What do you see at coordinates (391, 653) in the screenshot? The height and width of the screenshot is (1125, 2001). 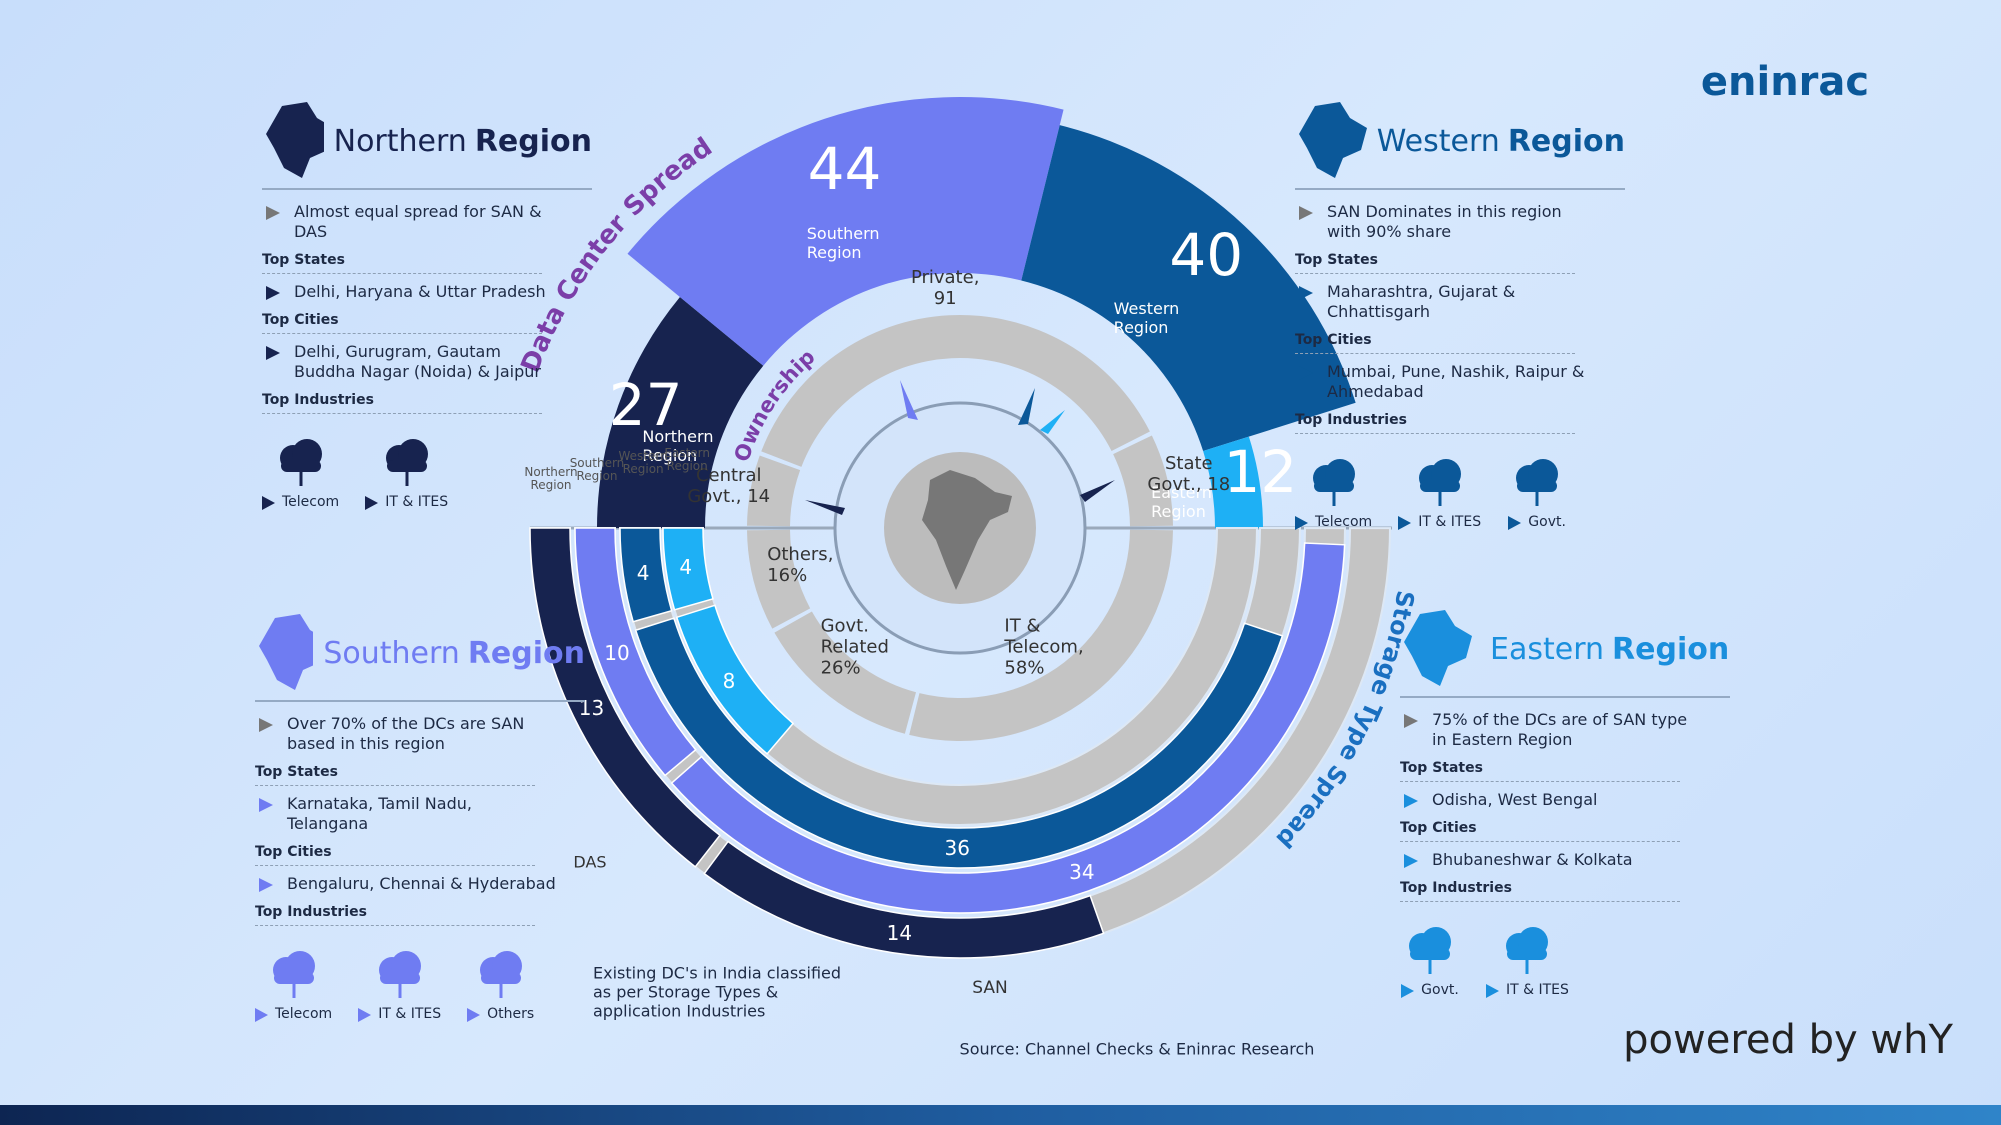 I see `region-title-a: Southern` at bounding box center [391, 653].